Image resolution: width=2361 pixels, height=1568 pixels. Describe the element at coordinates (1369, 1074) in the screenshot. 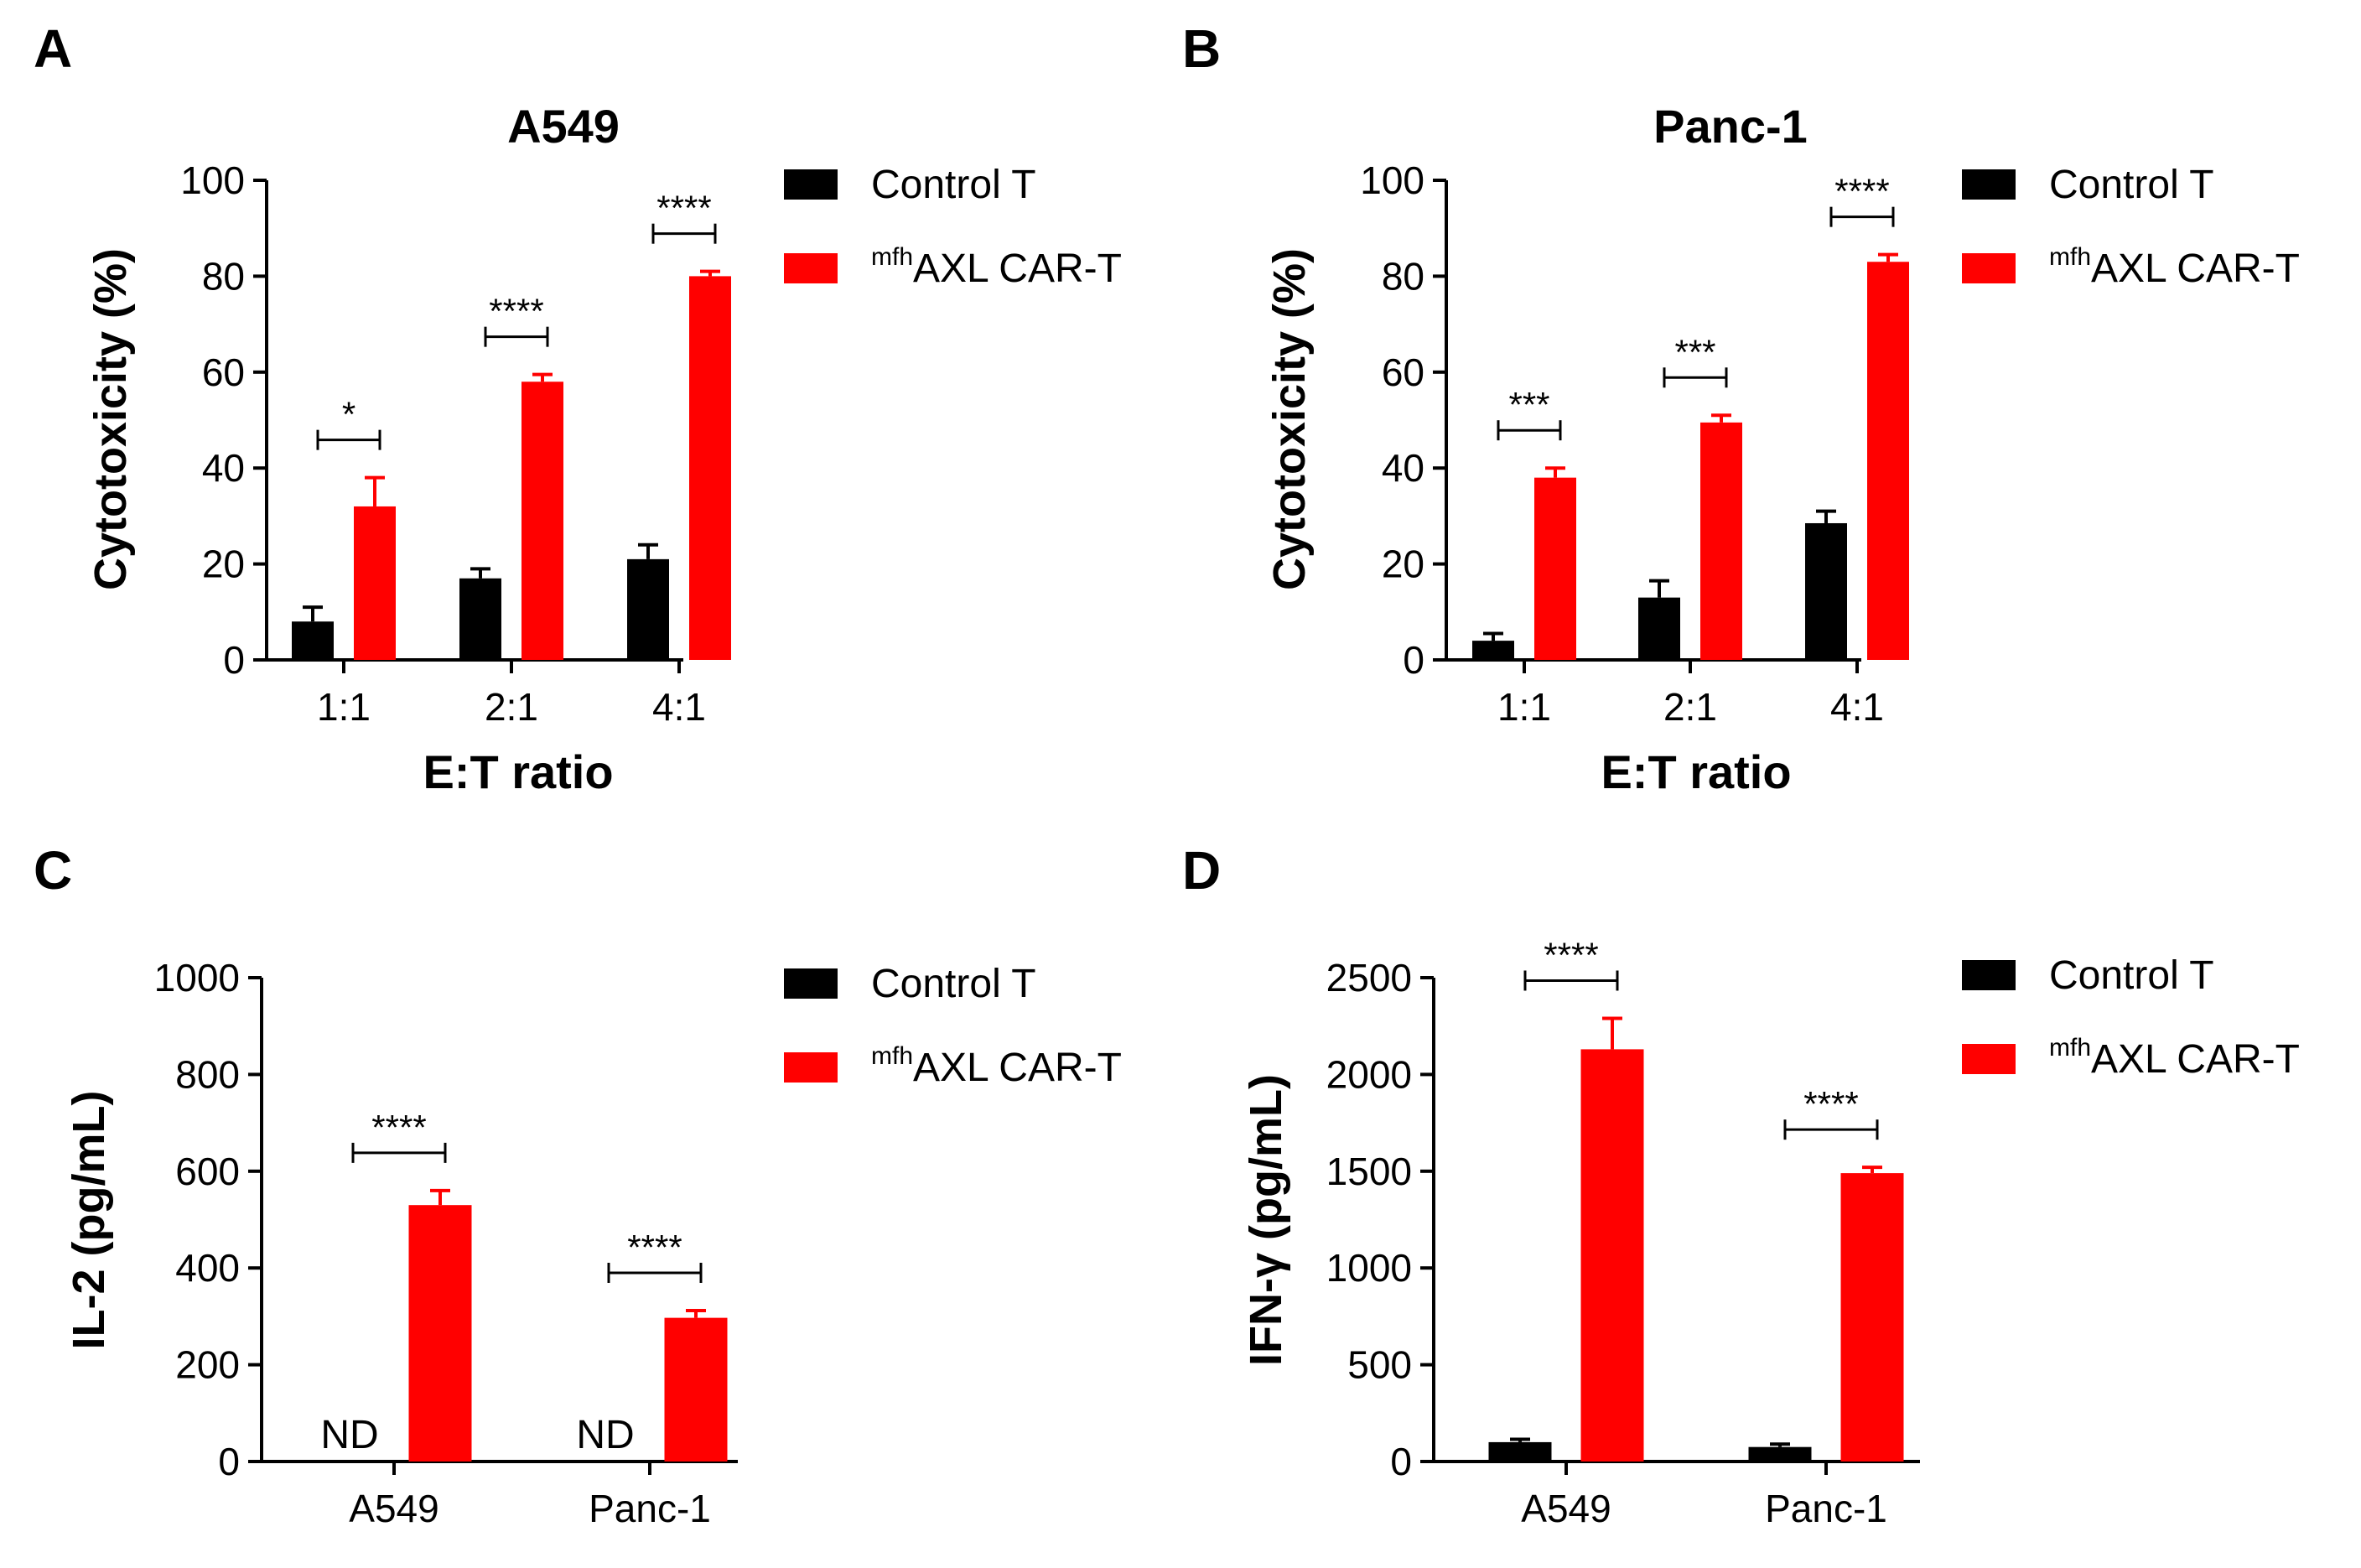

I see `y-tick-label: 2000` at that location.